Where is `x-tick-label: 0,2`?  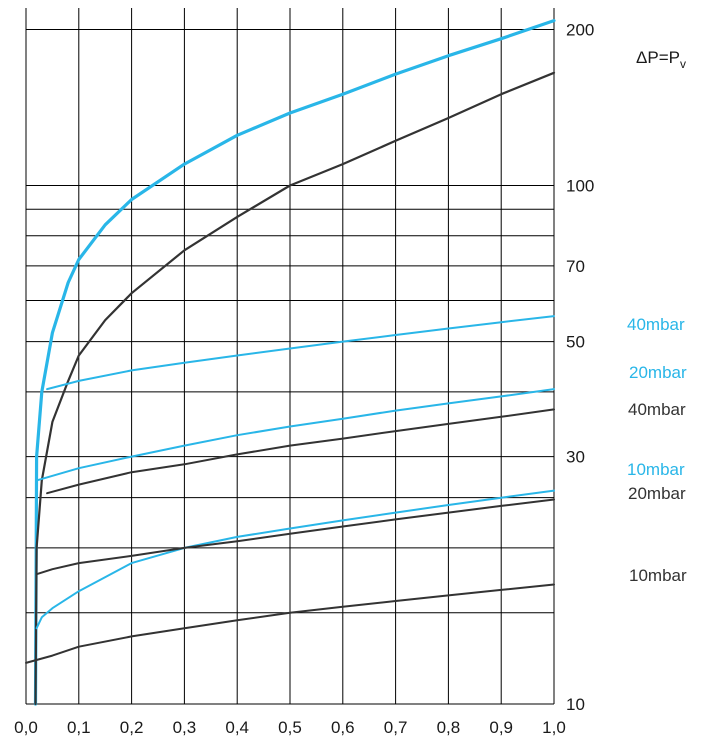
x-tick-label: 0,2 is located at coordinates (132, 727).